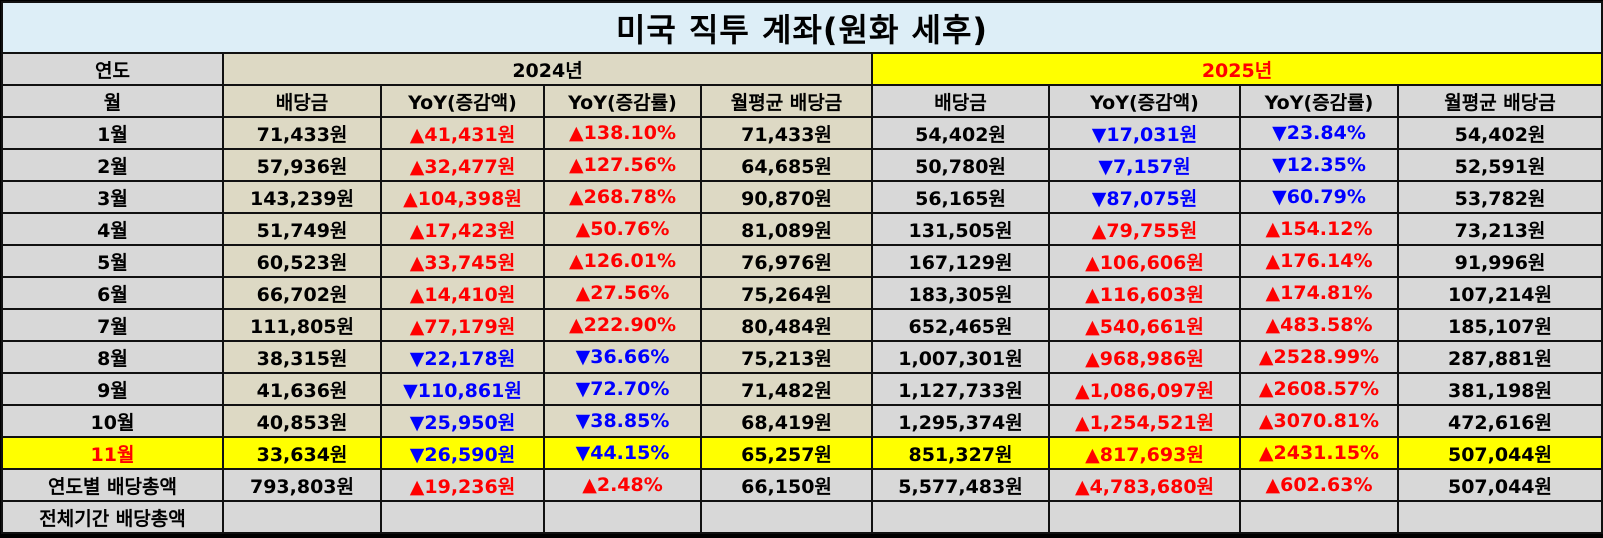 The width and height of the screenshot is (1603, 538). What do you see at coordinates (112, 453) in the screenshot?
I see `month-cell: 11월` at bounding box center [112, 453].